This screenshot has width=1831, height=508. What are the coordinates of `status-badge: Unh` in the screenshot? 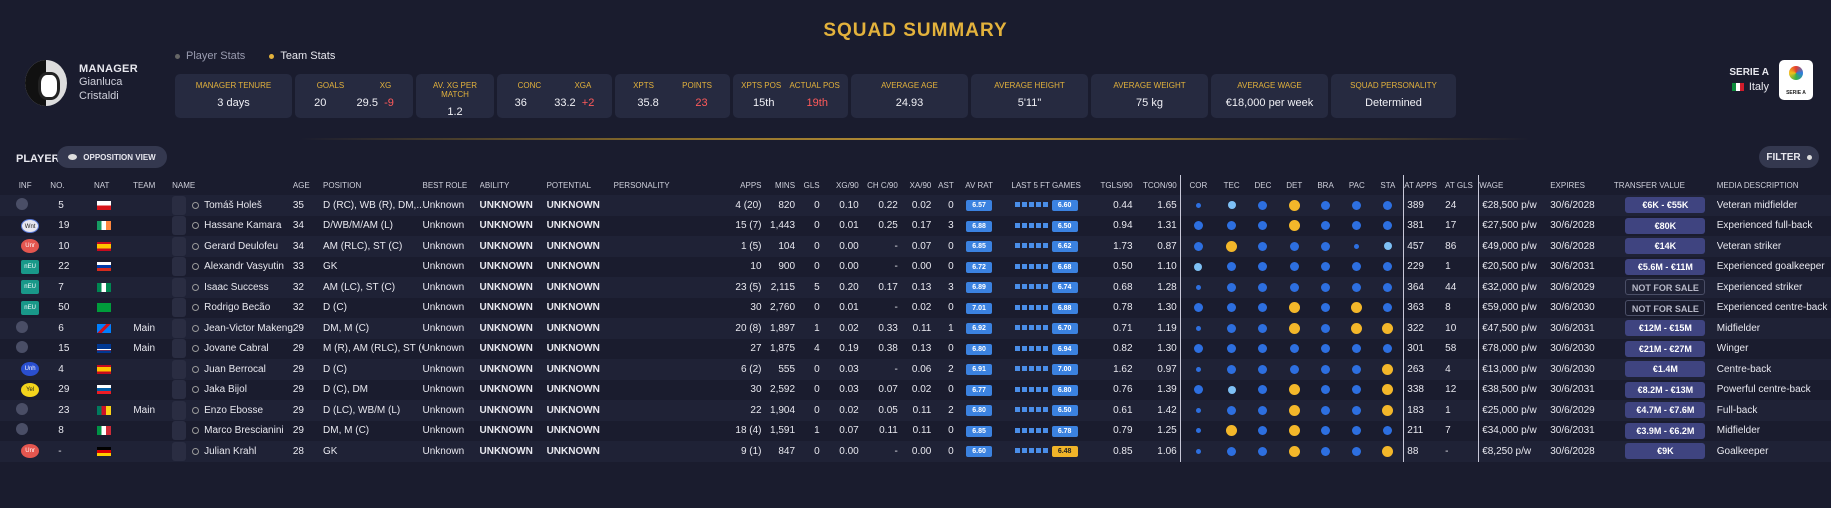 It's located at (30, 369).